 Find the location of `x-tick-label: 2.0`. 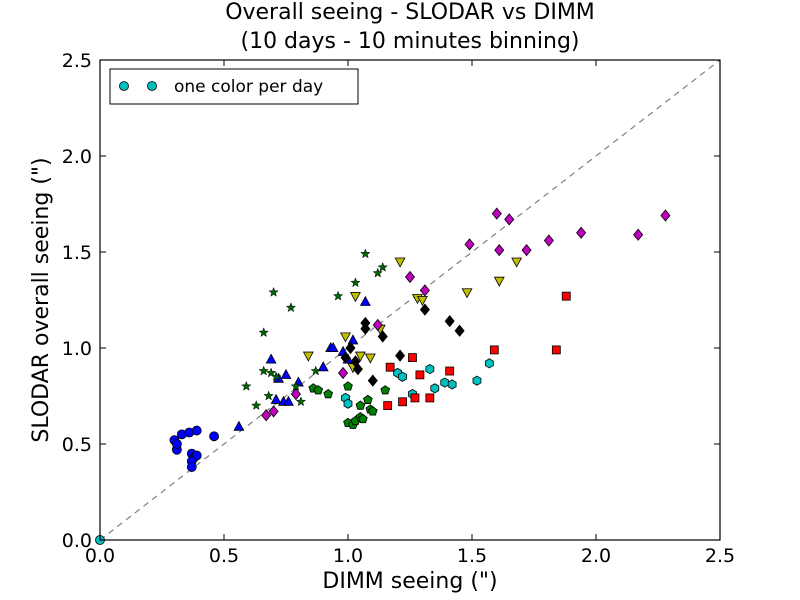

x-tick-label: 2.0 is located at coordinates (596, 556).